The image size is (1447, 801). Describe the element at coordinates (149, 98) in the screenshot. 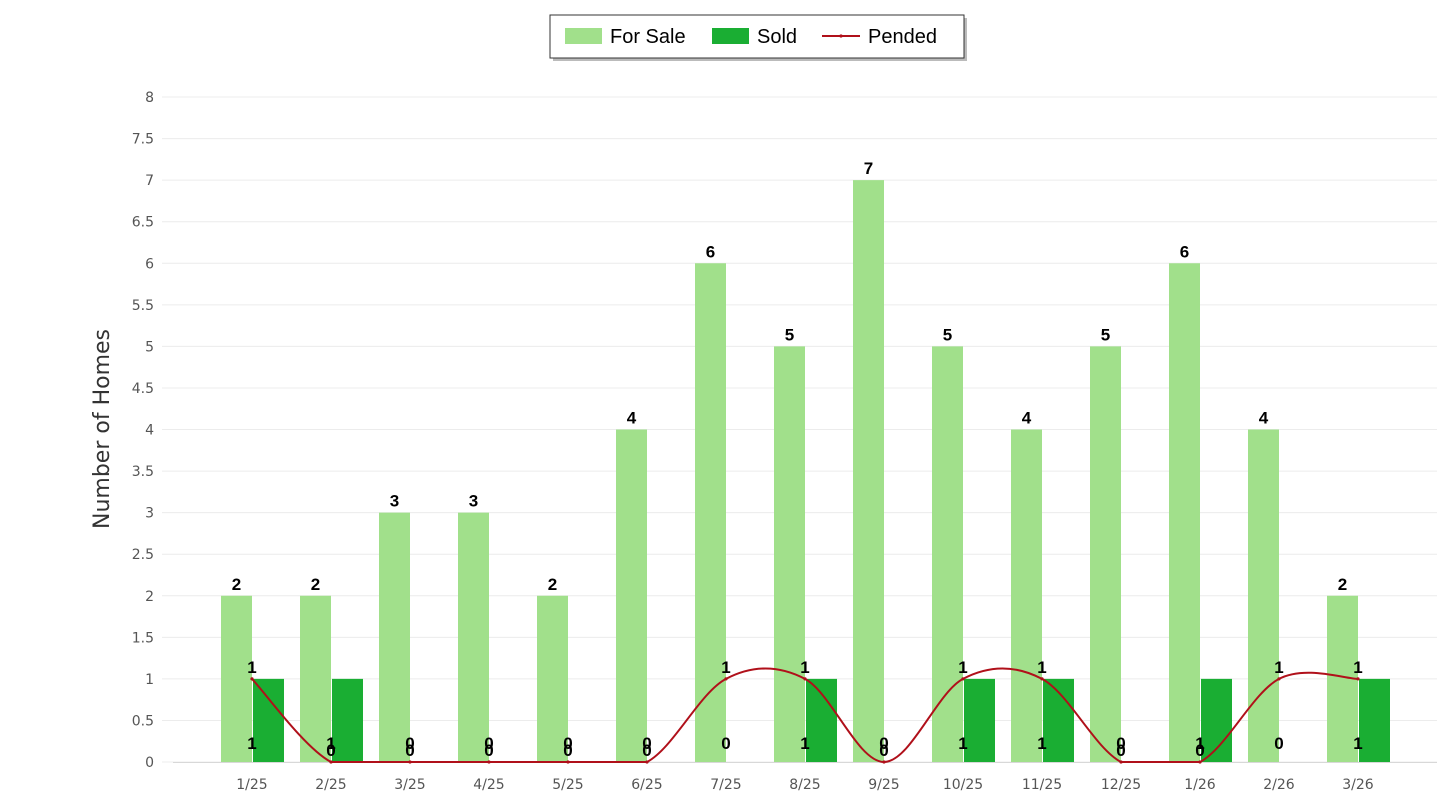

I see `y-tick-label: 8` at that location.